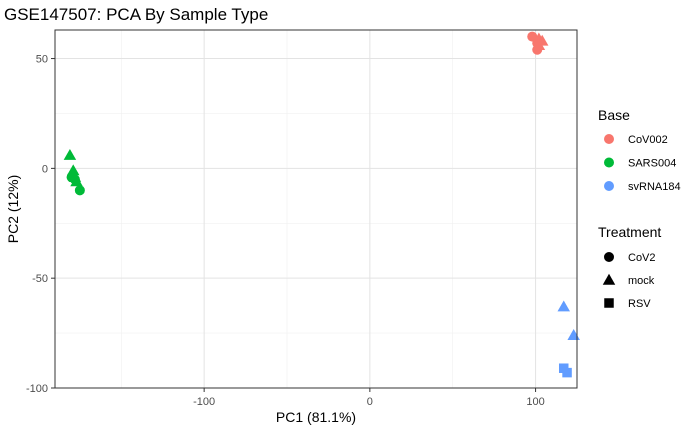  Describe the element at coordinates (614, 115) in the screenshot. I see `legend-color-title: Base` at that location.